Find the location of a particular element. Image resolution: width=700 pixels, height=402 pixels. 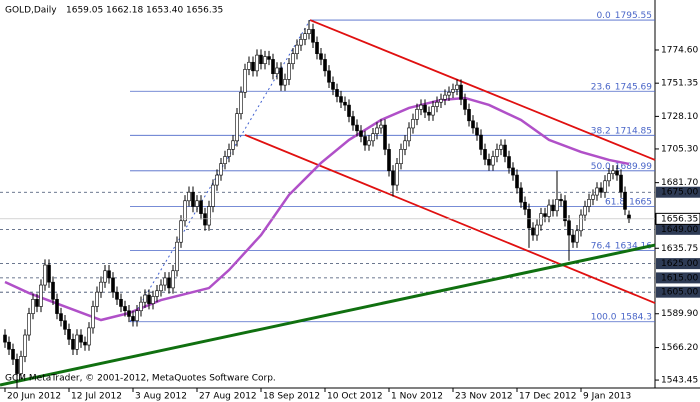

x-tick-label: 23 Nov 2012 is located at coordinates (484, 397).